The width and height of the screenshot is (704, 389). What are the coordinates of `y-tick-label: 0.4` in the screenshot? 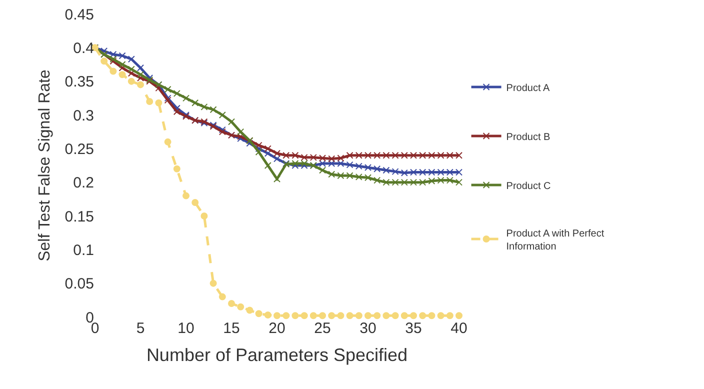 It's located at (83, 48).